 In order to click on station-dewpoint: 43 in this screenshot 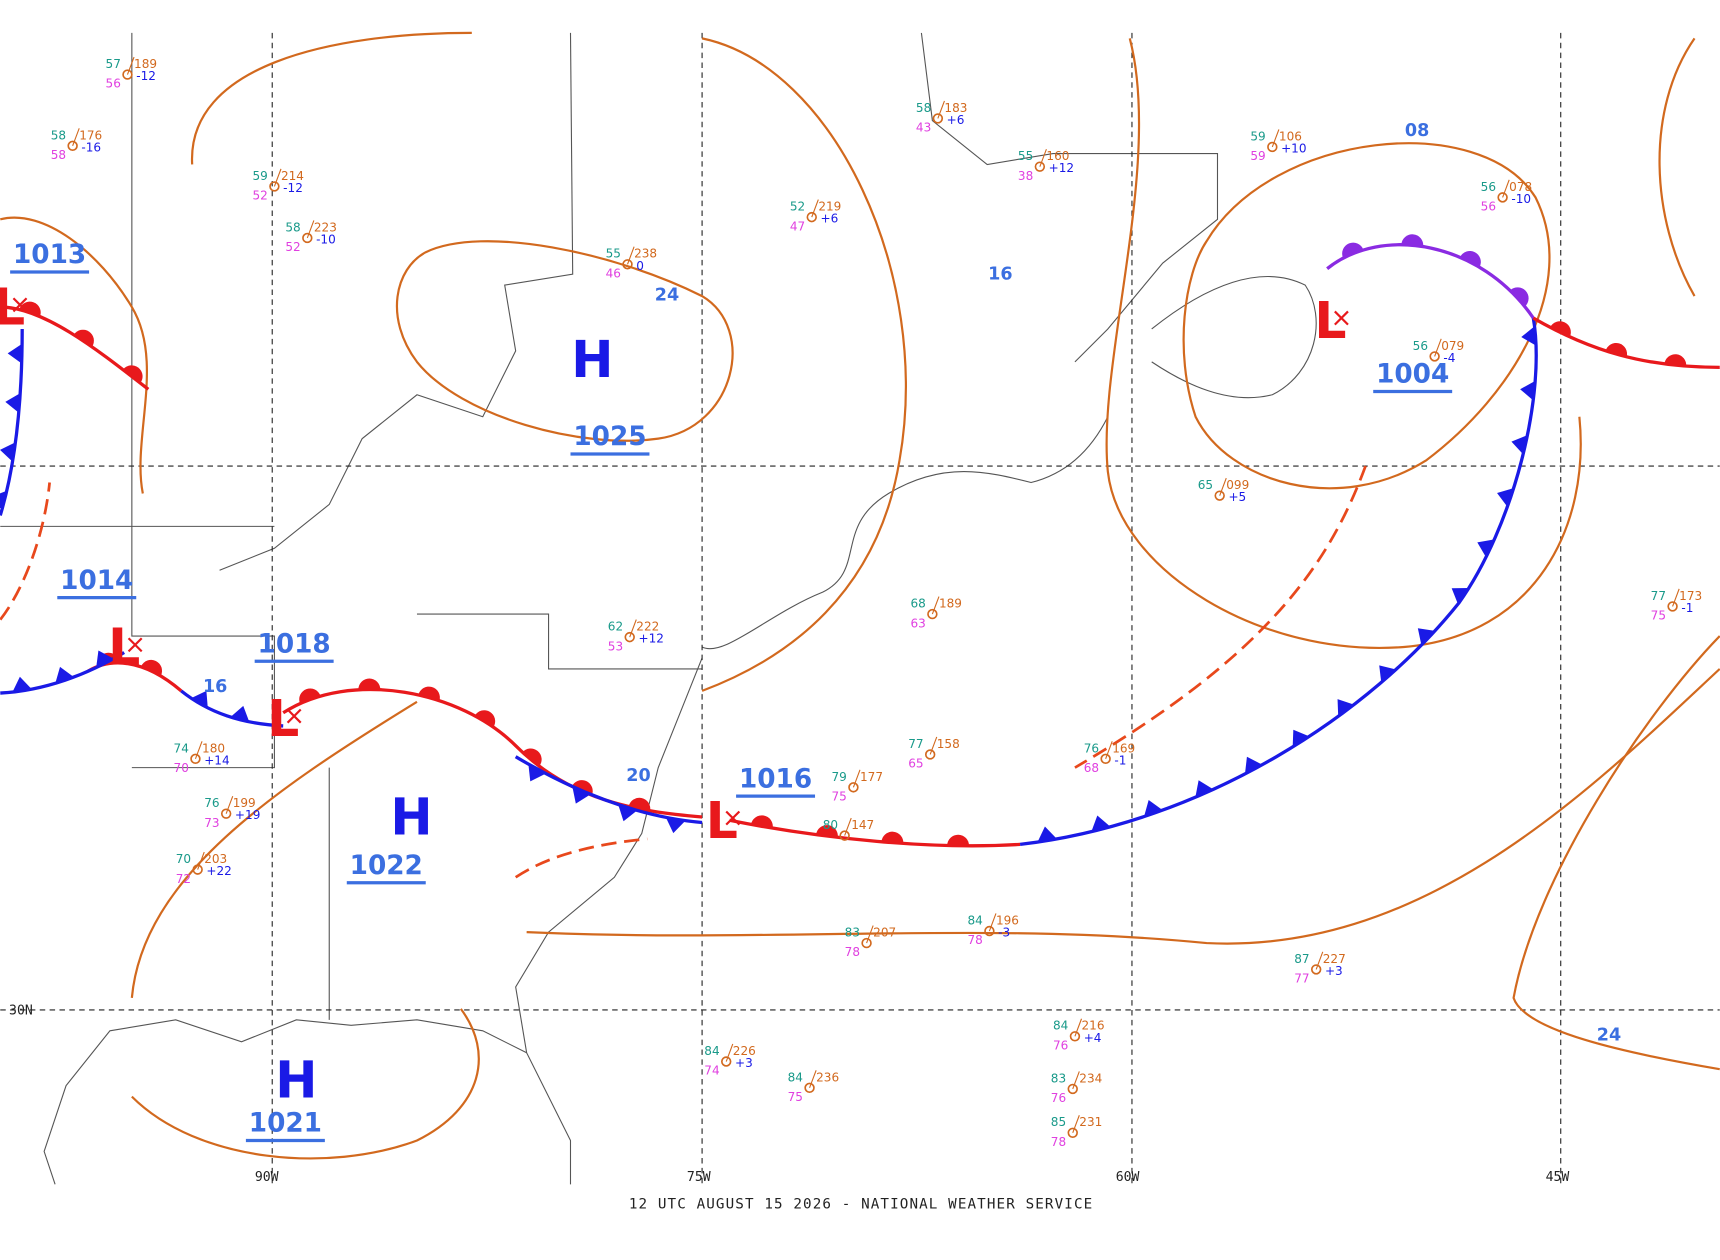, I will do `click(923, 128)`.